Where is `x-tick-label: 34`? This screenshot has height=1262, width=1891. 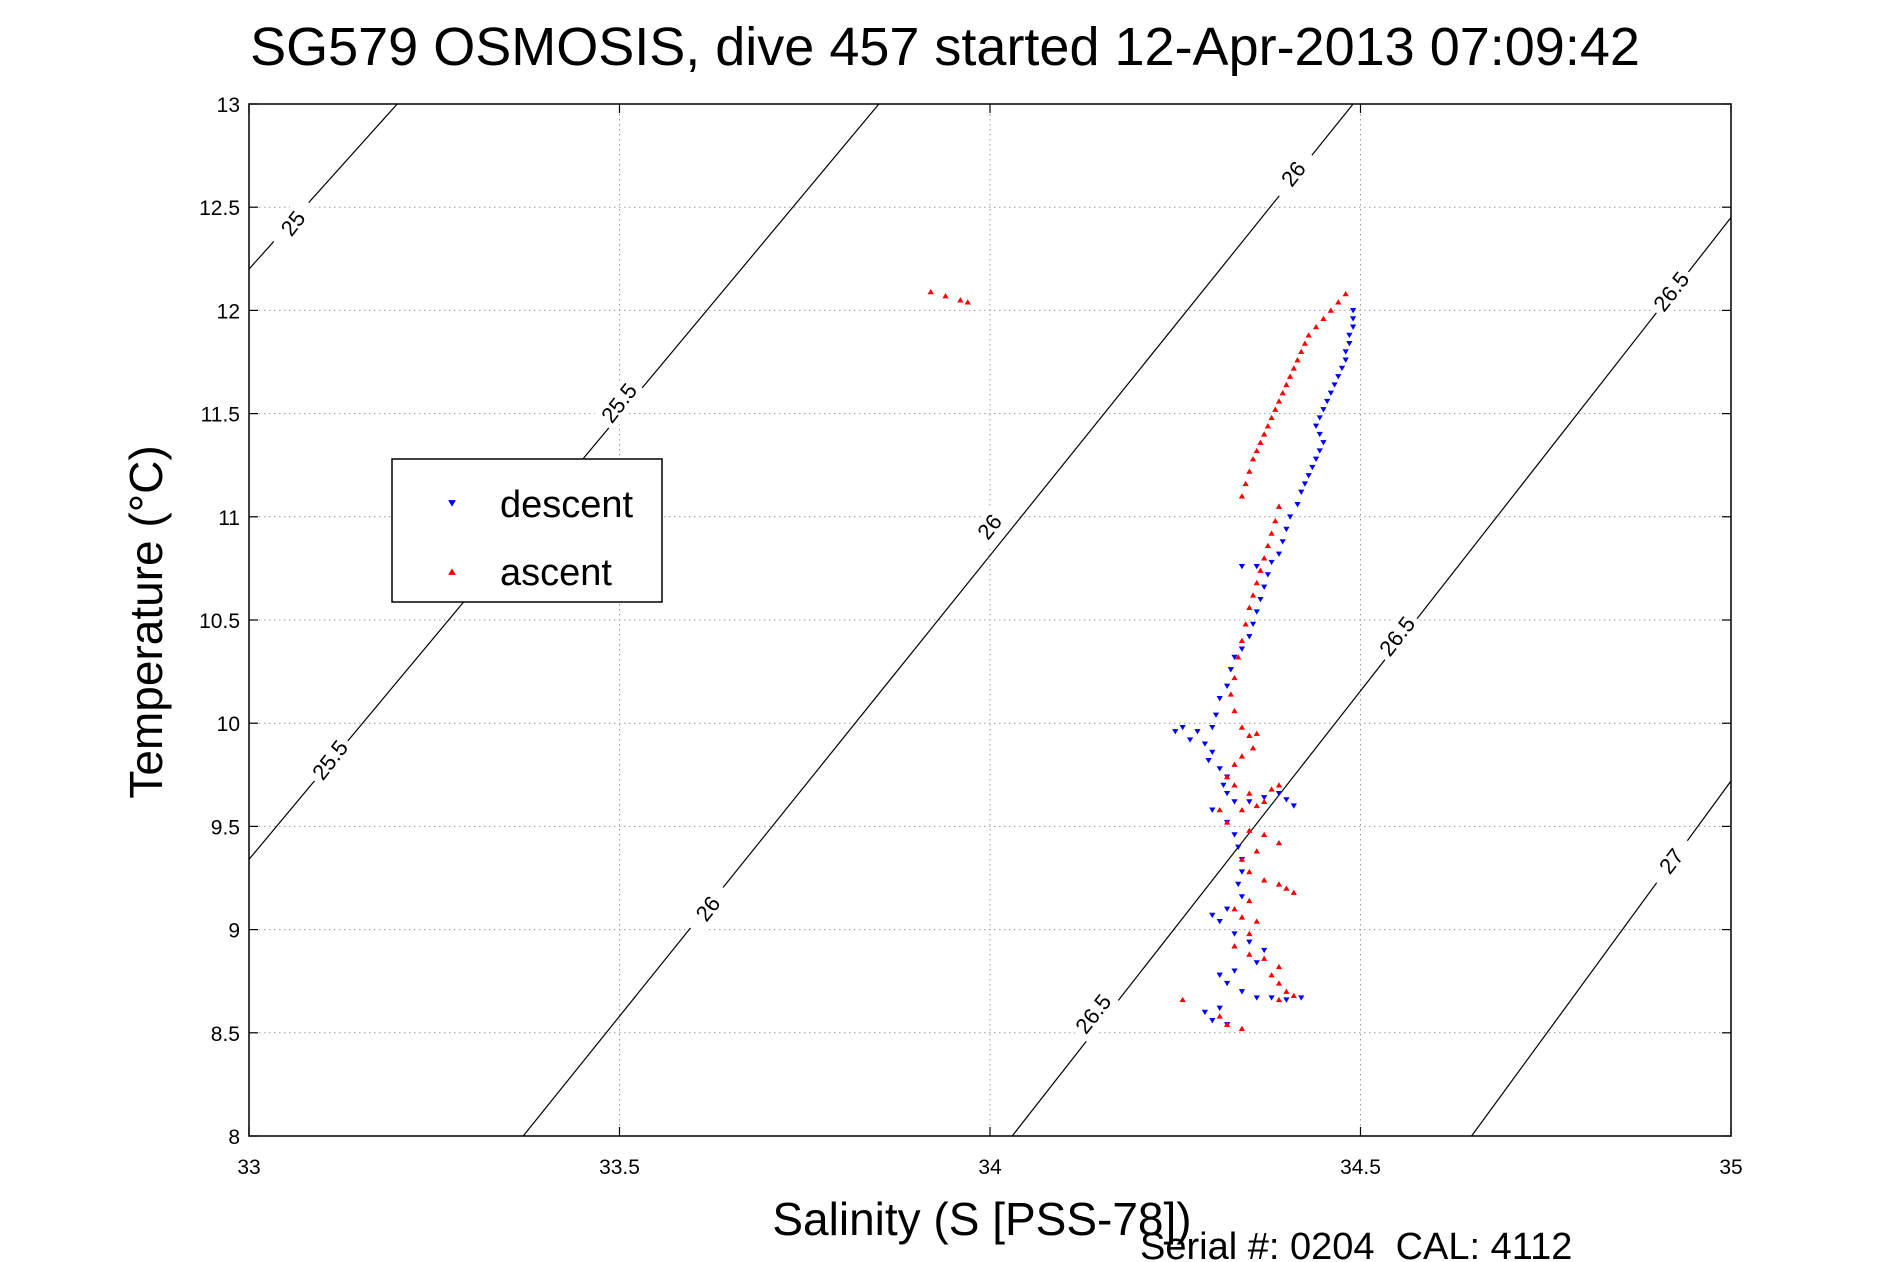
x-tick-label: 34 is located at coordinates (990, 1167).